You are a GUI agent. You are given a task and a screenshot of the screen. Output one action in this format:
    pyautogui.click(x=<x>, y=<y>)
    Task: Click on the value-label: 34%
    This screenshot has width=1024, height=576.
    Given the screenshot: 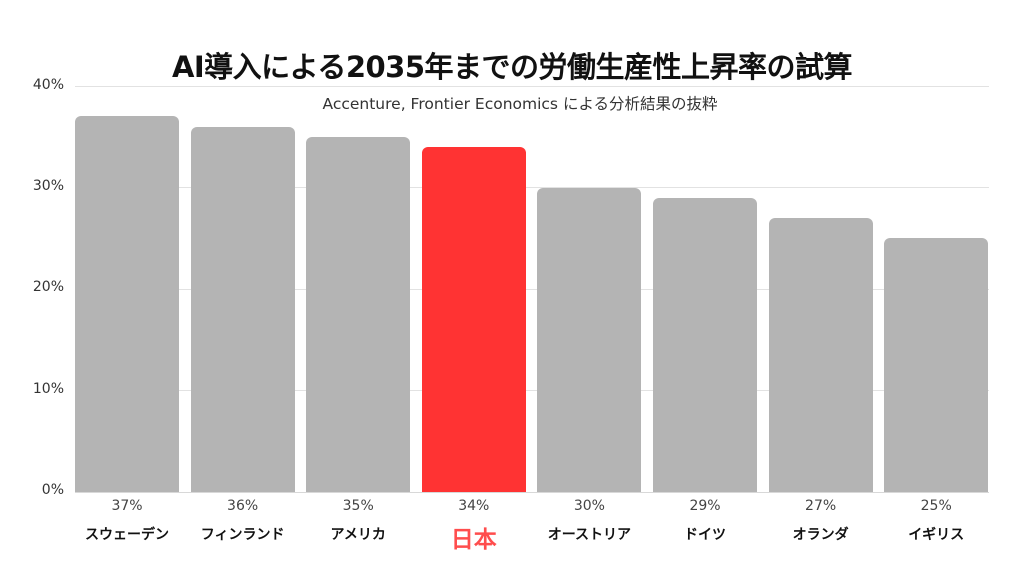 What is the action you would take?
    pyautogui.click(x=474, y=506)
    